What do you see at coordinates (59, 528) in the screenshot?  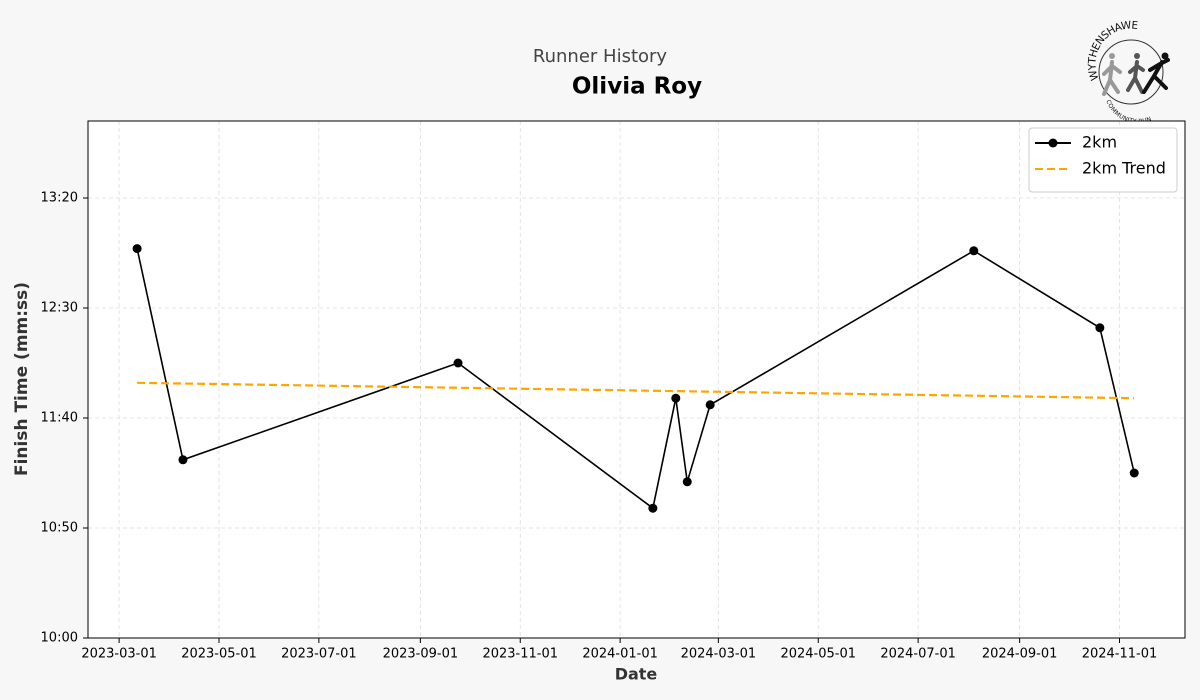 I see `y-tick-label: 10:50` at bounding box center [59, 528].